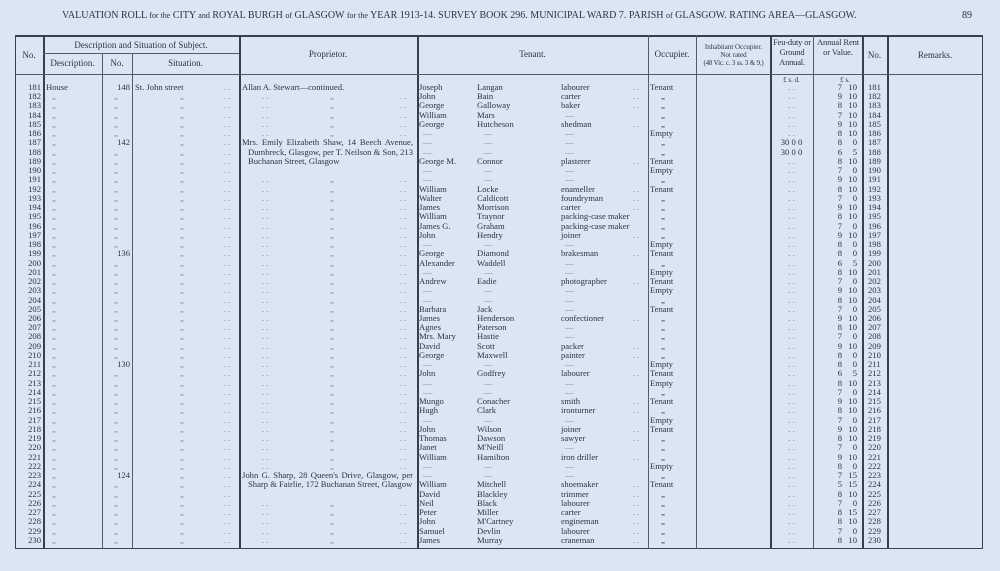 Image resolution: width=1000 pixels, height=571 pixels. What do you see at coordinates (184, 15) in the screenshot?
I see `title-part: CITY` at bounding box center [184, 15].